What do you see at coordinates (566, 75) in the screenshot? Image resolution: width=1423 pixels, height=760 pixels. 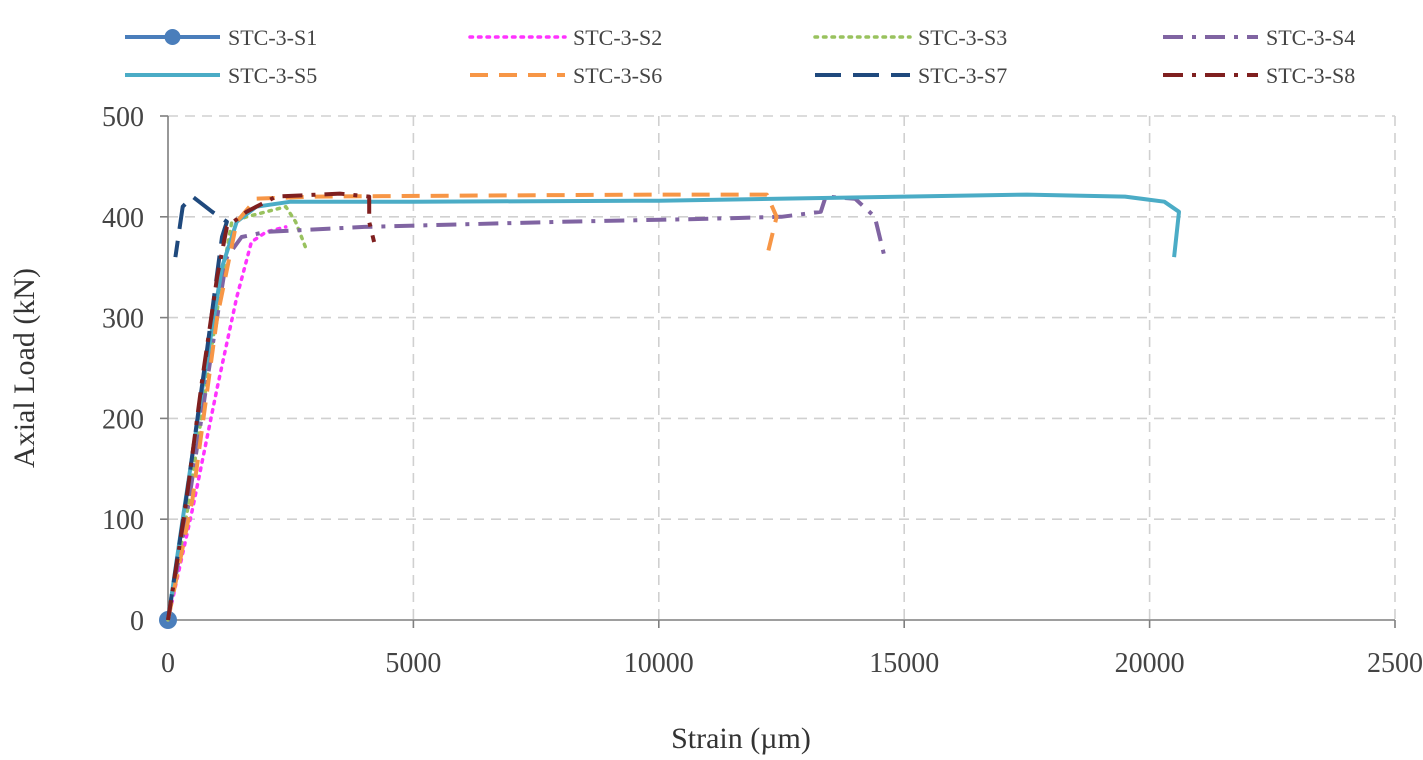 I see `legend-item-6: STC-3-S6` at bounding box center [566, 75].